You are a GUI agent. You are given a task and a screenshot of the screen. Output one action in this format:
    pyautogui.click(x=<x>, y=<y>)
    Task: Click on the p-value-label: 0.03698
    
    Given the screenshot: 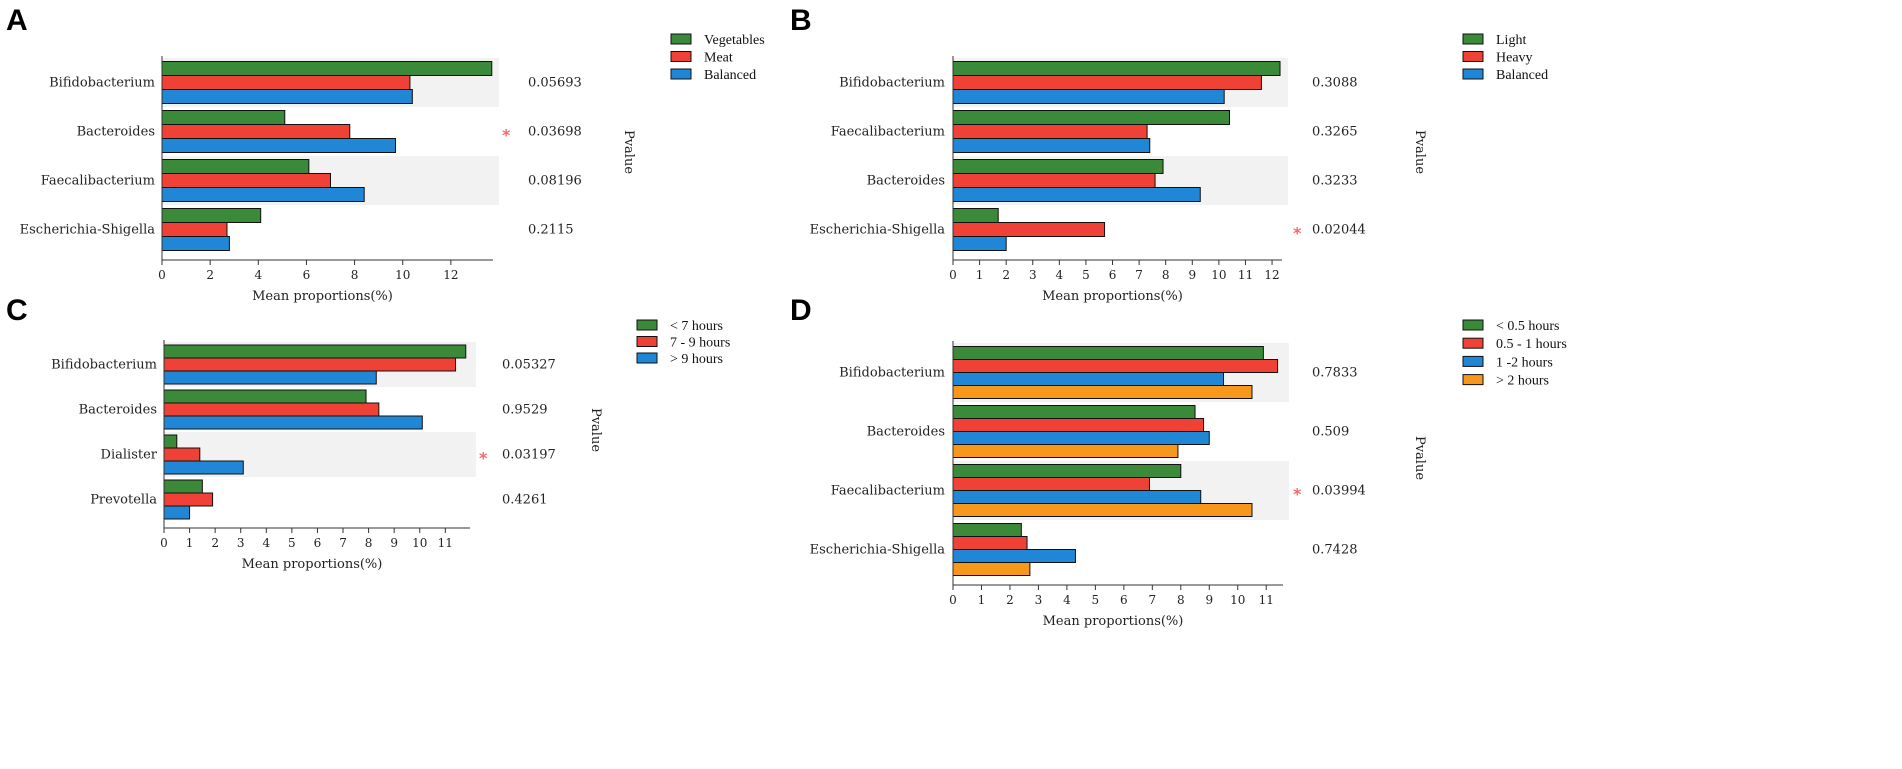 What is the action you would take?
    pyautogui.click(x=555, y=132)
    